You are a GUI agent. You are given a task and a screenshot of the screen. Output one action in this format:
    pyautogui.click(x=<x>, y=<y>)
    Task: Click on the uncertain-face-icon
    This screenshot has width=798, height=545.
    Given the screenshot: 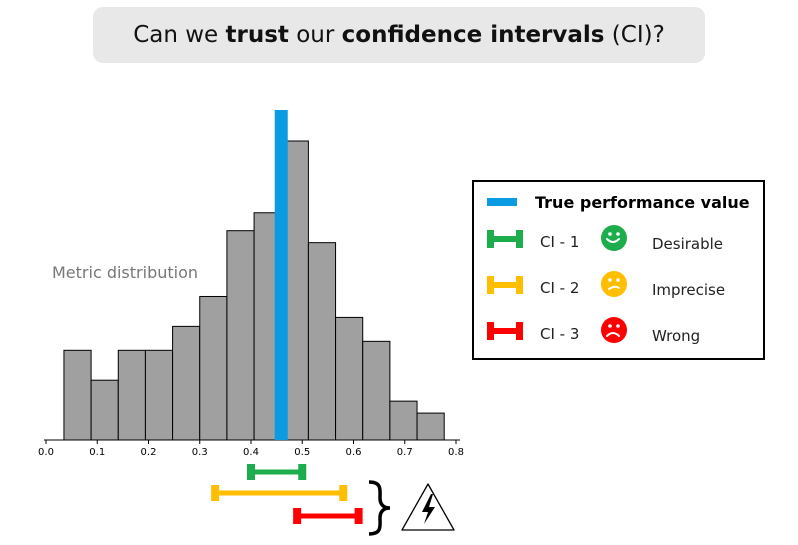 What is the action you would take?
    pyautogui.click(x=614, y=284)
    